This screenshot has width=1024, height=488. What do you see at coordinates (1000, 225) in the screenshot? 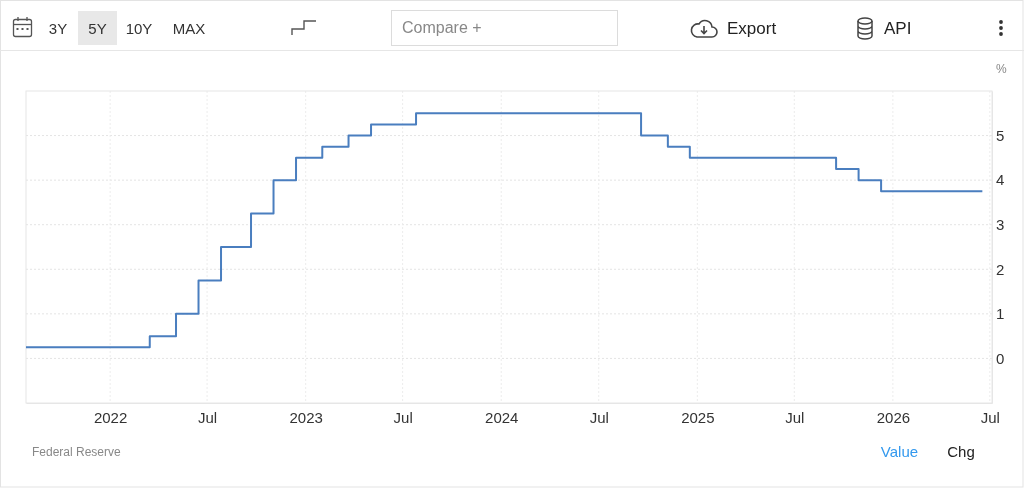
I see `y-tick-label: 3` at bounding box center [1000, 225].